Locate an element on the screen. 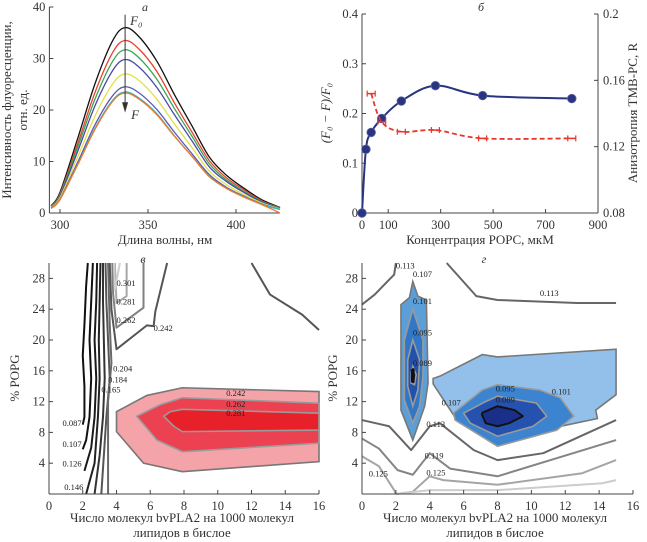  y-tick-label: 0.1 is located at coordinates (350, 163).